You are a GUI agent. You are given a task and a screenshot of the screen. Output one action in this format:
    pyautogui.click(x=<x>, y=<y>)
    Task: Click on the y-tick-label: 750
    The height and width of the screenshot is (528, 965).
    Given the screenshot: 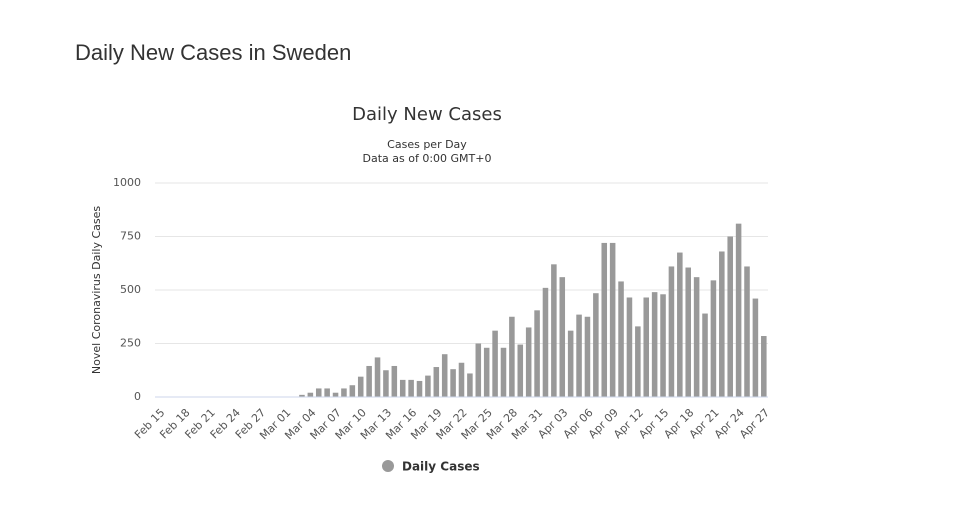 What is the action you would take?
    pyautogui.click(x=130, y=236)
    